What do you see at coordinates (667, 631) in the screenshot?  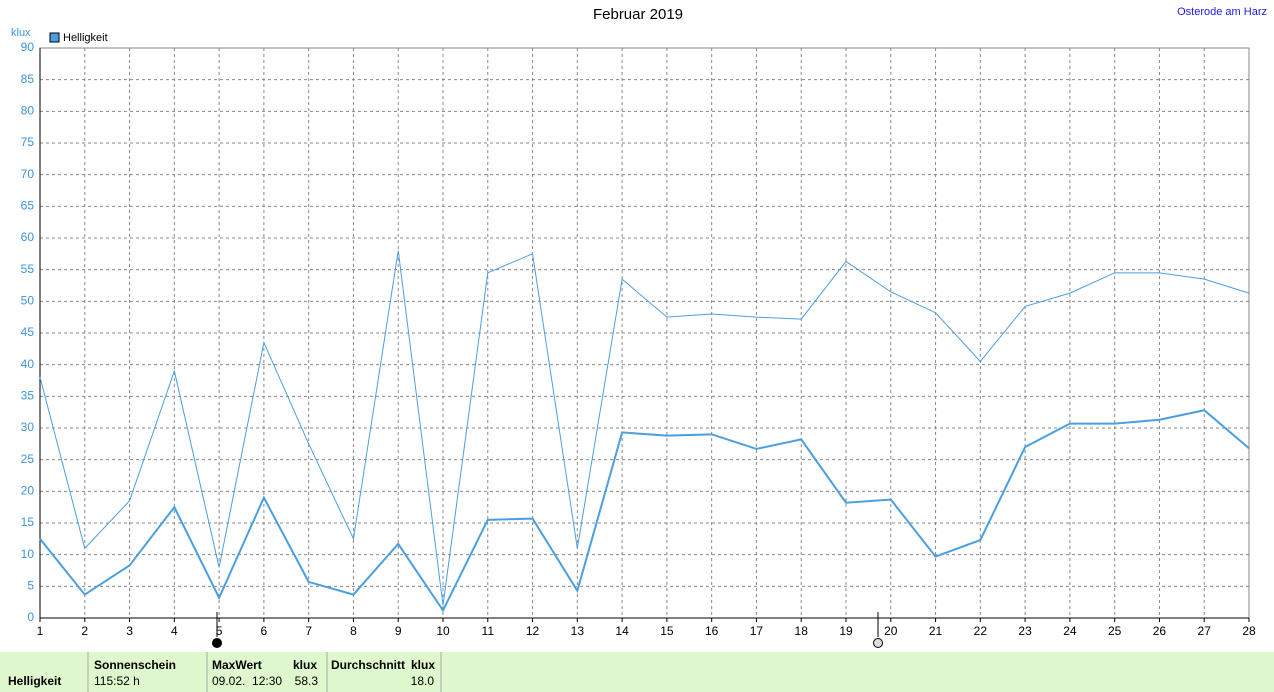 I see `x-tick-label: 15` at bounding box center [667, 631].